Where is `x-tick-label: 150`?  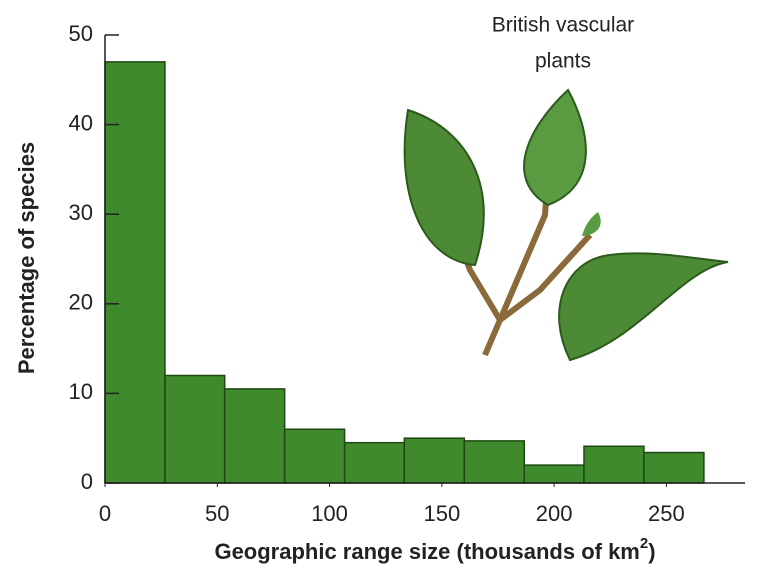
x-tick-label: 150 is located at coordinates (441, 513).